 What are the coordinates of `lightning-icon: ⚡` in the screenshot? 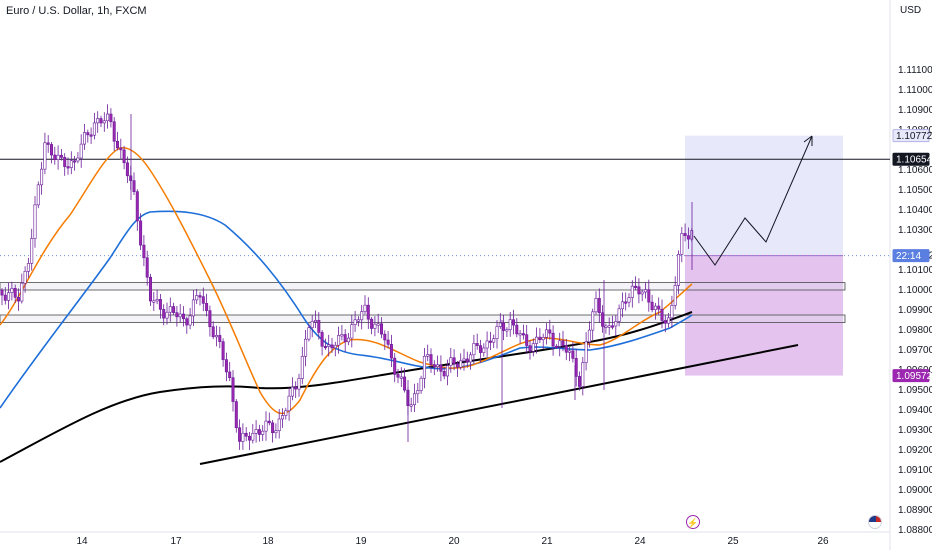 It's located at (693, 522).